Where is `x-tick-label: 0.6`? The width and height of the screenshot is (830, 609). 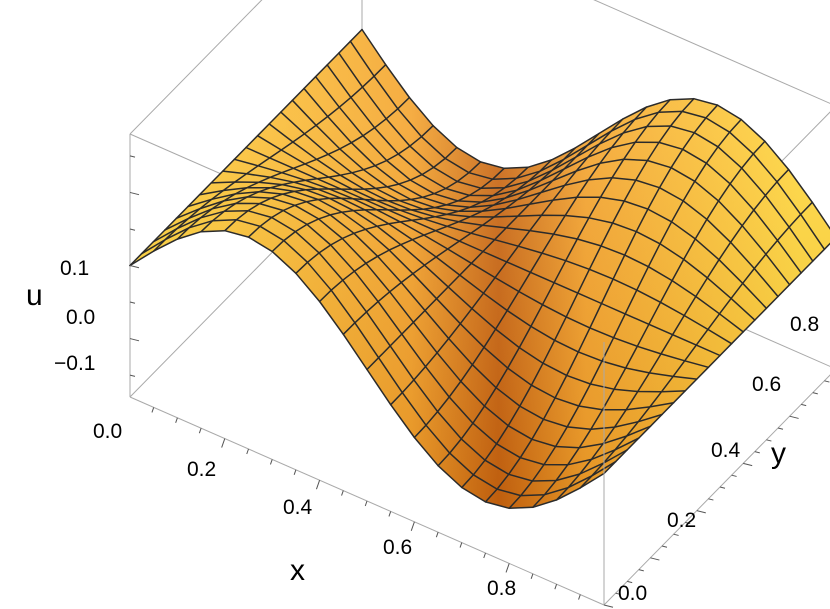
x-tick-label: 0.6 is located at coordinates (397, 547).